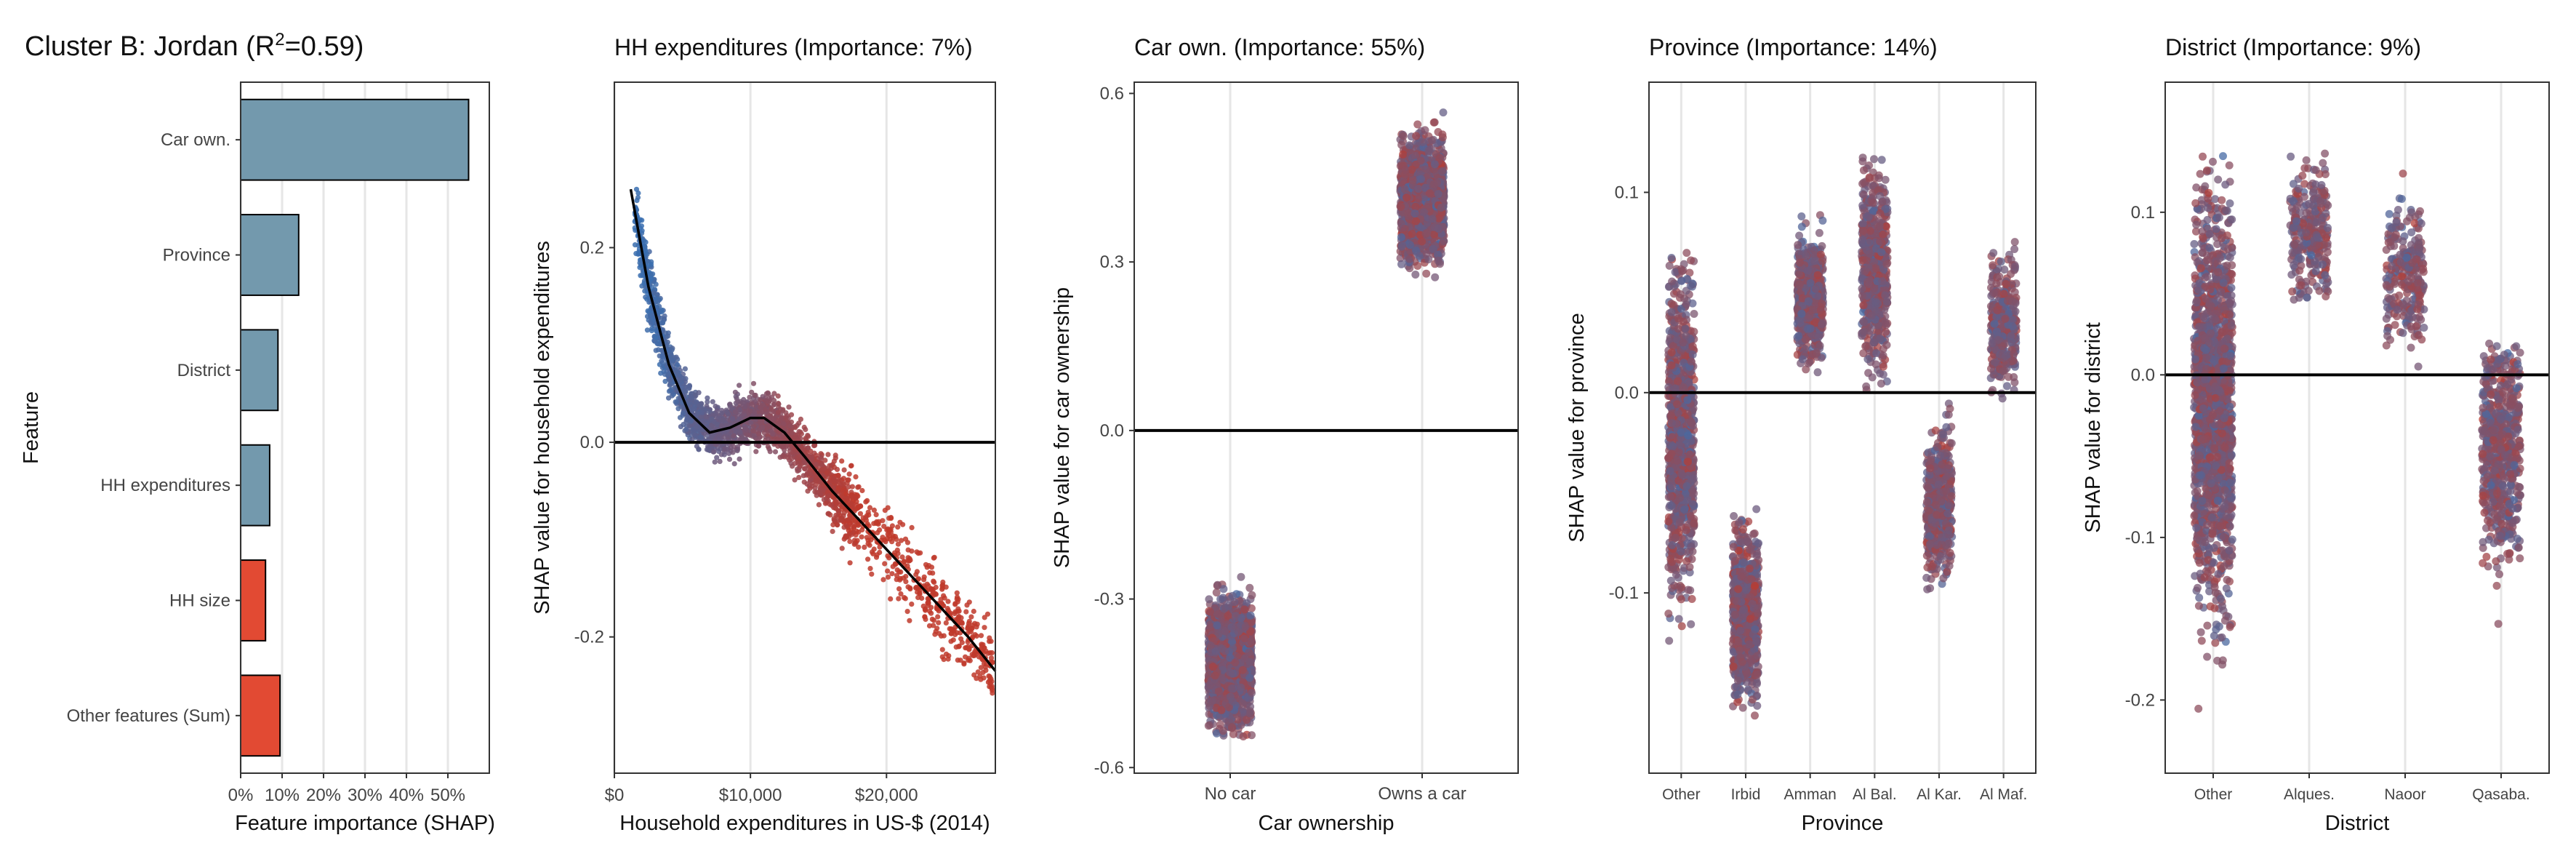 The height and width of the screenshot is (859, 2576). What do you see at coordinates (196, 140) in the screenshot?
I see `importance-category-label: Car own.` at bounding box center [196, 140].